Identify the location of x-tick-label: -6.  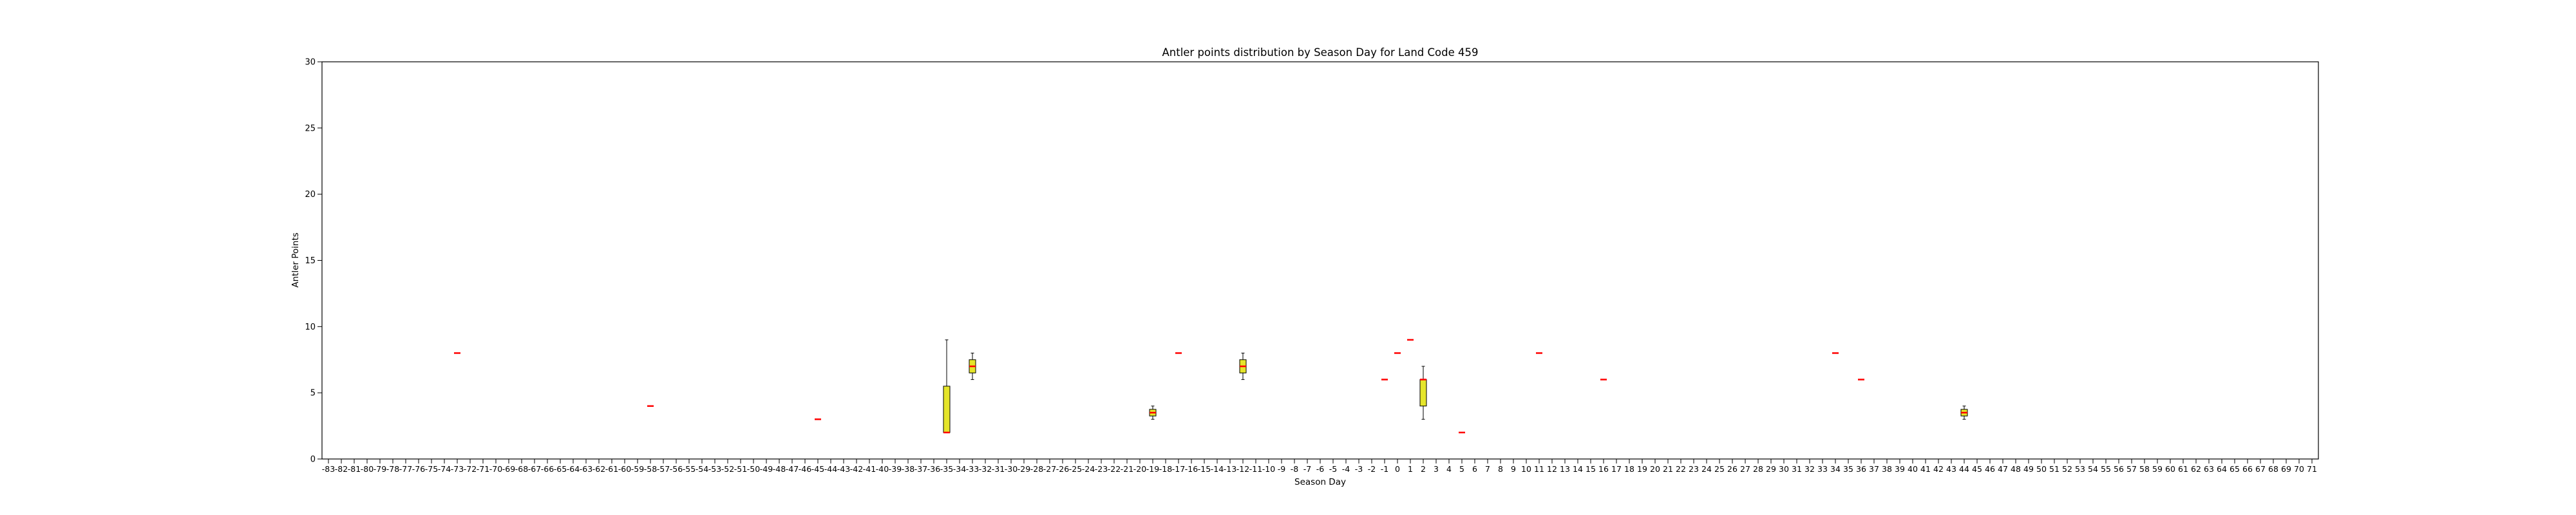
(1320, 469).